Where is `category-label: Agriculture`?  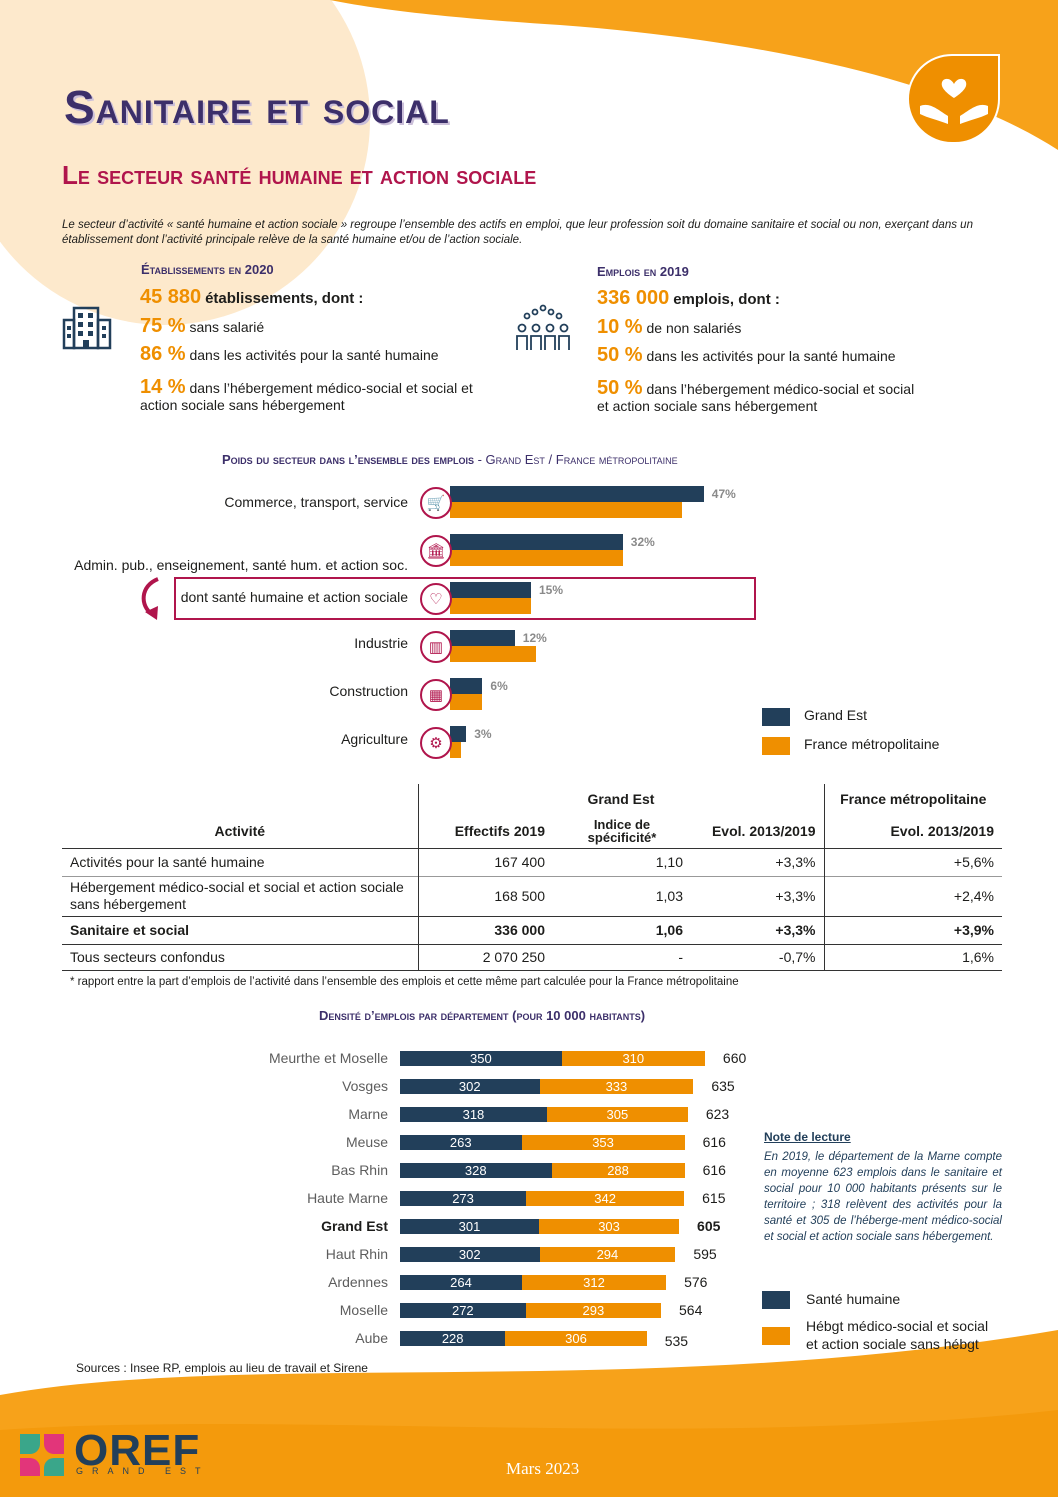
category-label: Agriculture is located at coordinates (374, 739).